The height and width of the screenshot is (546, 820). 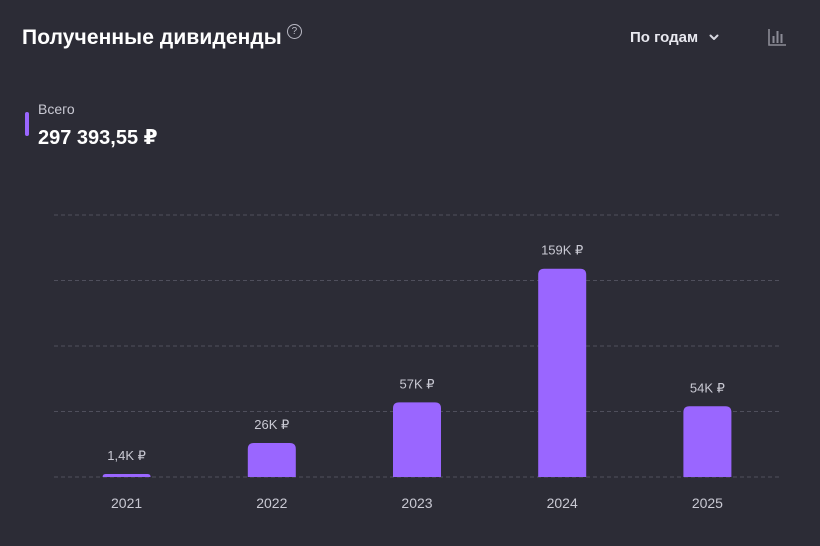 What do you see at coordinates (271, 424) in the screenshot?
I see `bar-value-label: 26K ₽` at bounding box center [271, 424].